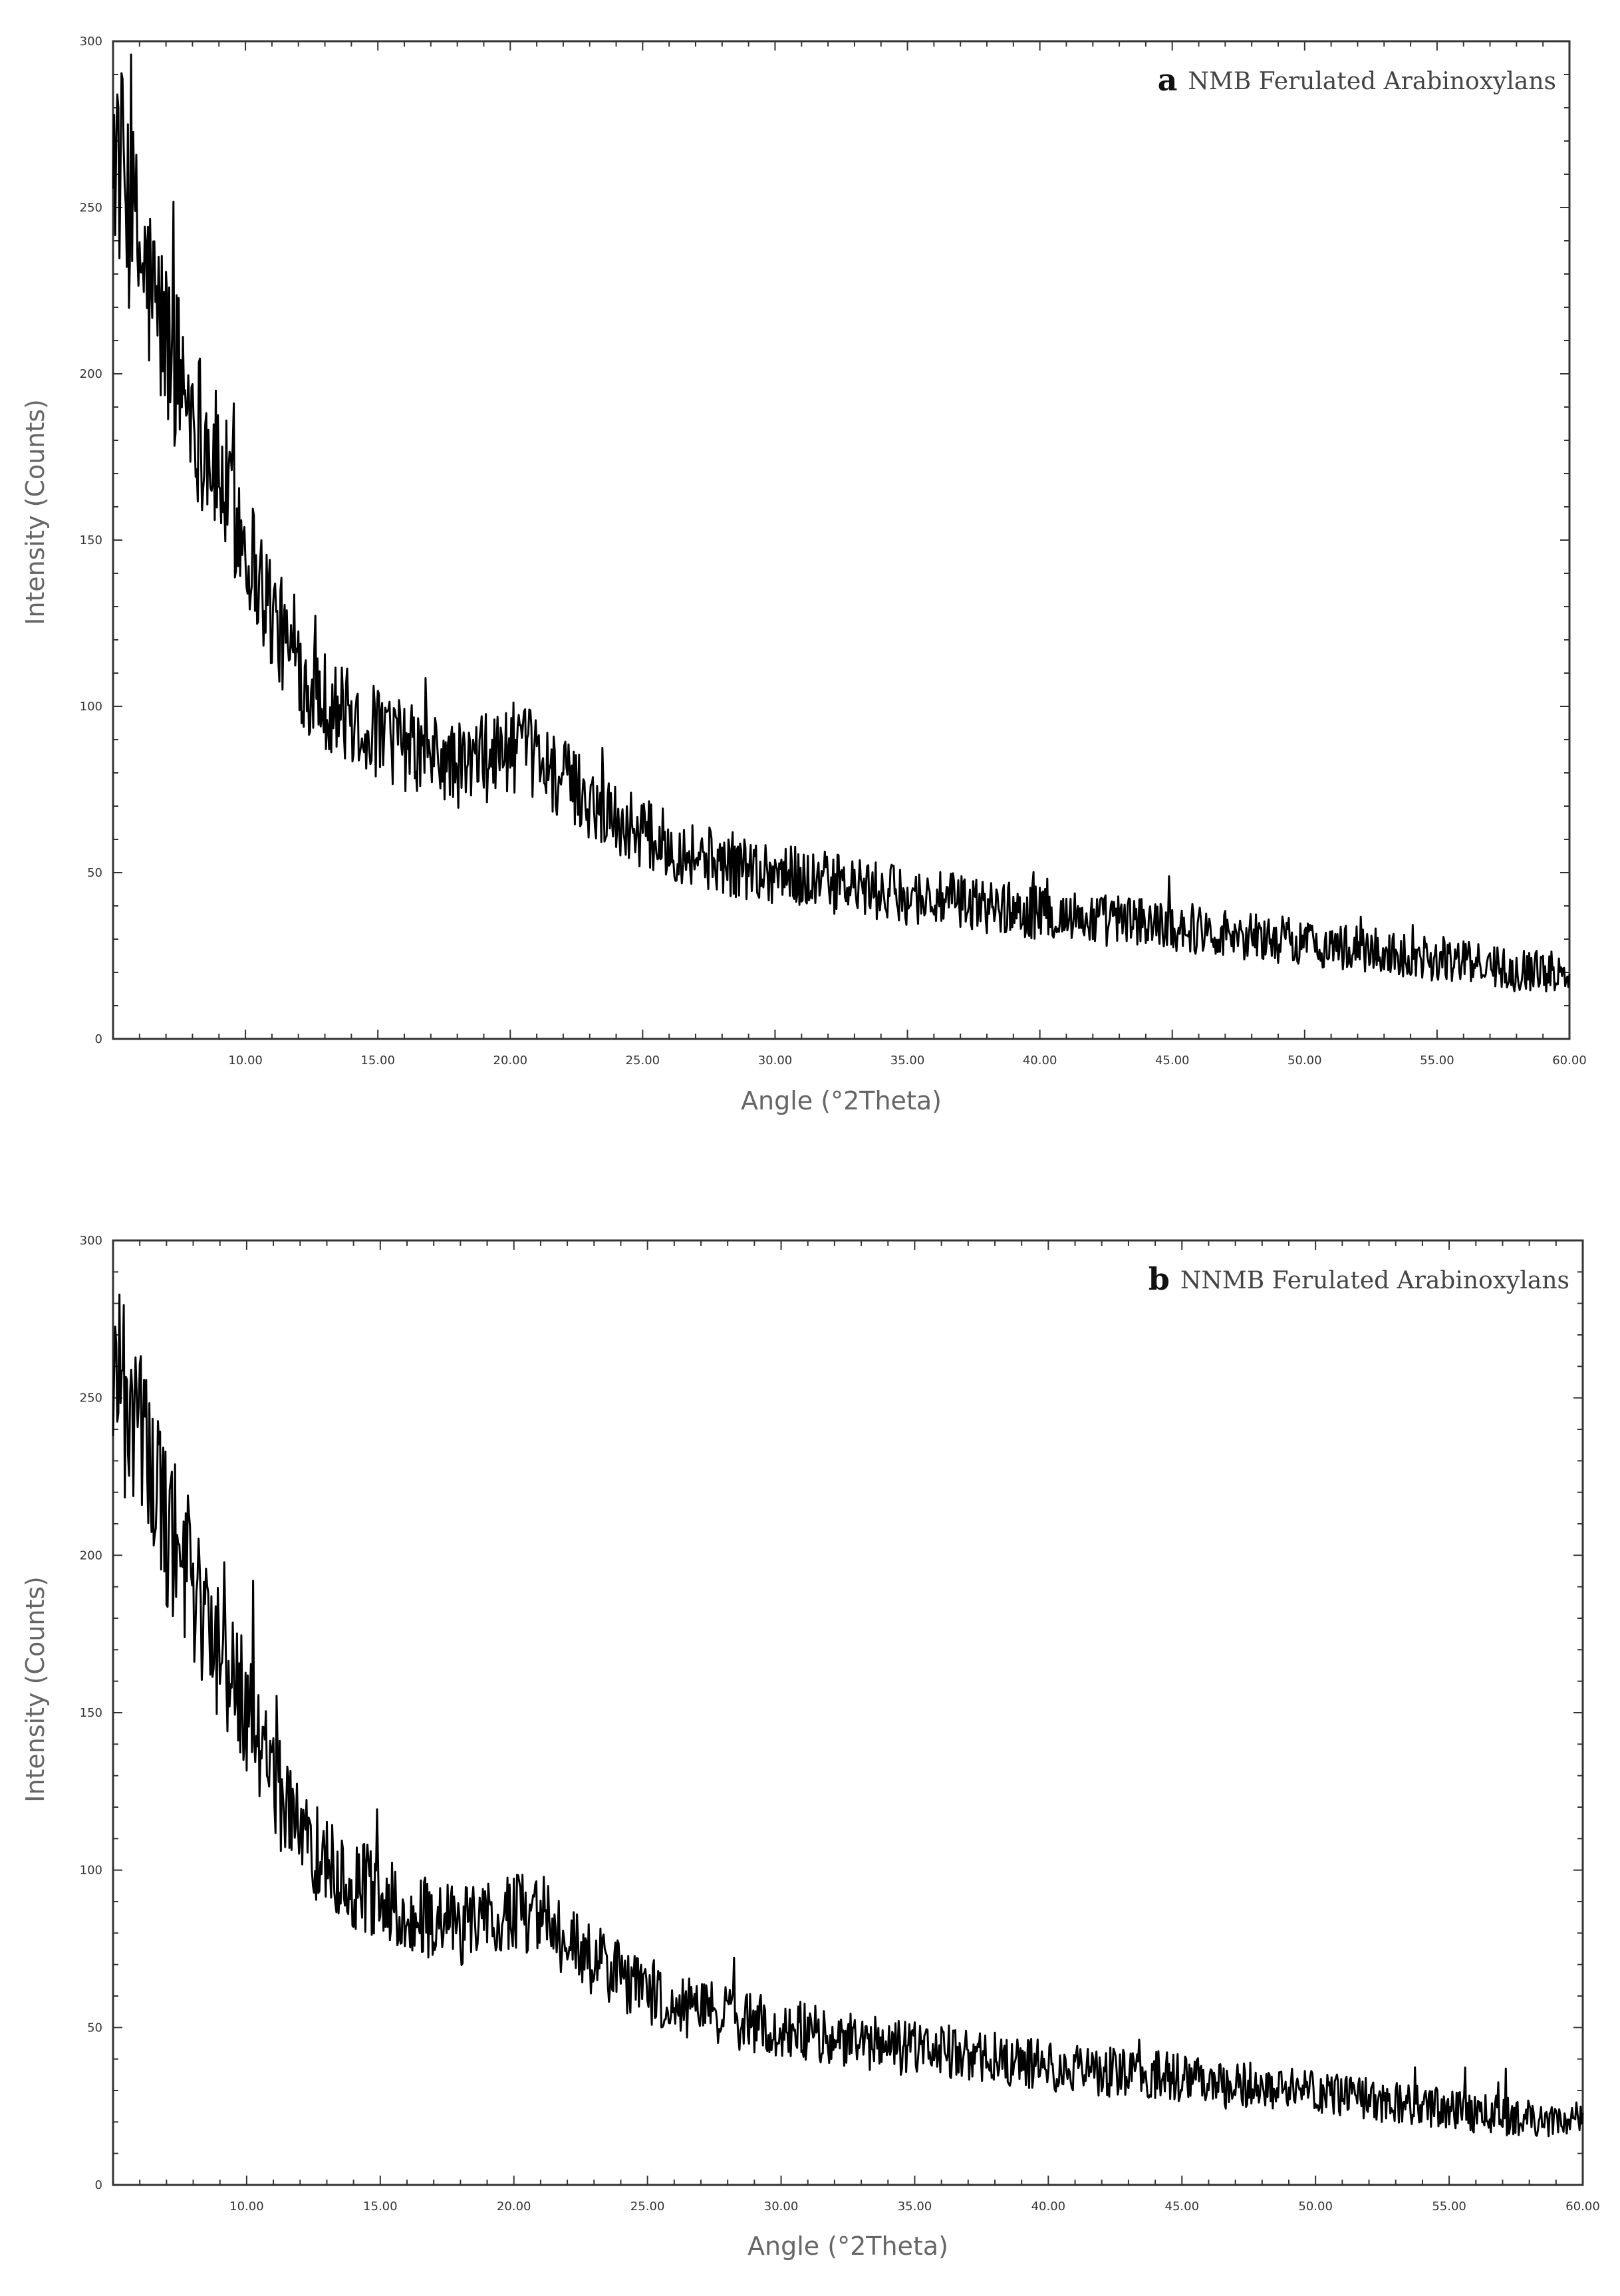 The image size is (1620, 2296). Describe the element at coordinates (1159, 1279) in the screenshot. I see `panel-letter: b` at that location.